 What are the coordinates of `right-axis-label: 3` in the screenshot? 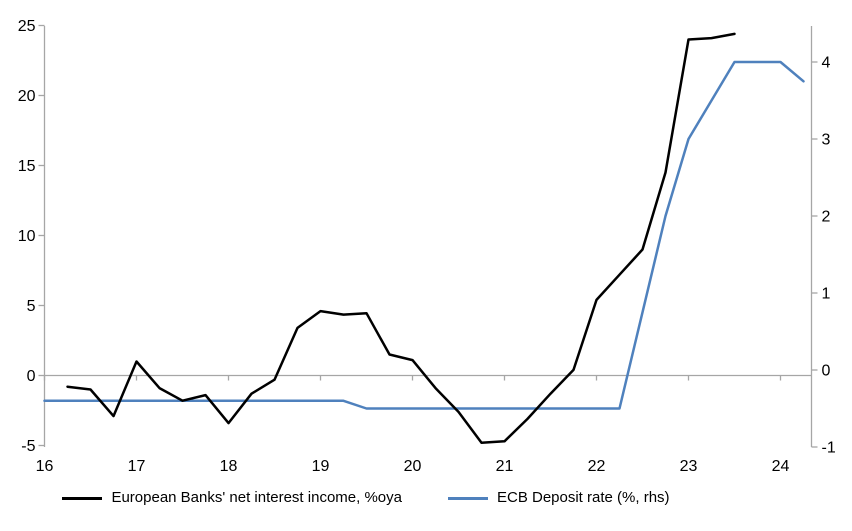 It's located at (826, 140).